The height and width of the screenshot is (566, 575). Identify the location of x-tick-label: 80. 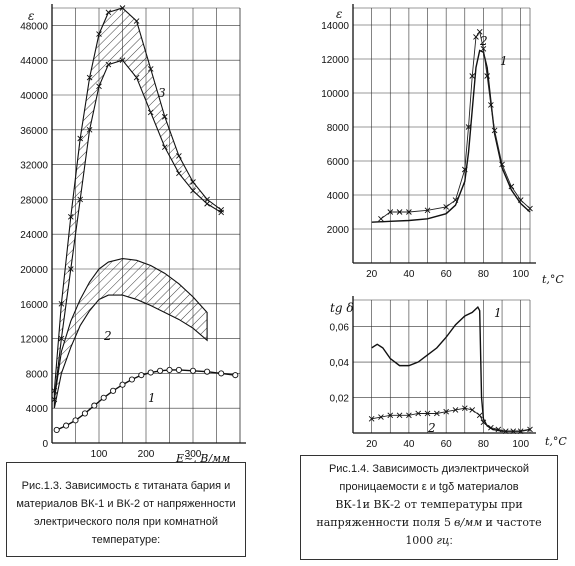
(484, 274).